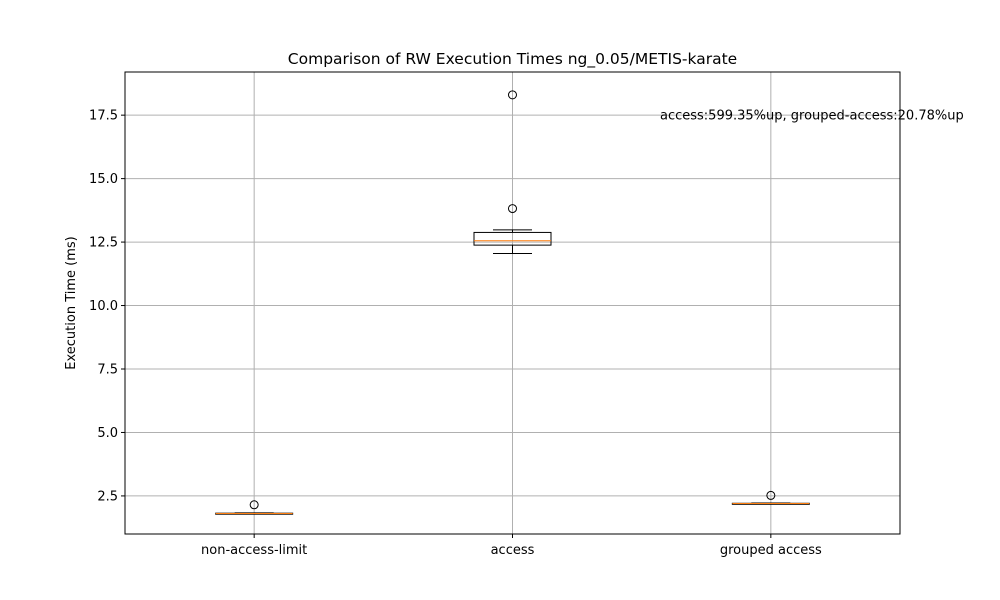 Image resolution: width=1000 pixels, height=600 pixels. What do you see at coordinates (771, 550) in the screenshot?
I see `x-tick-label: grouped access` at bounding box center [771, 550].